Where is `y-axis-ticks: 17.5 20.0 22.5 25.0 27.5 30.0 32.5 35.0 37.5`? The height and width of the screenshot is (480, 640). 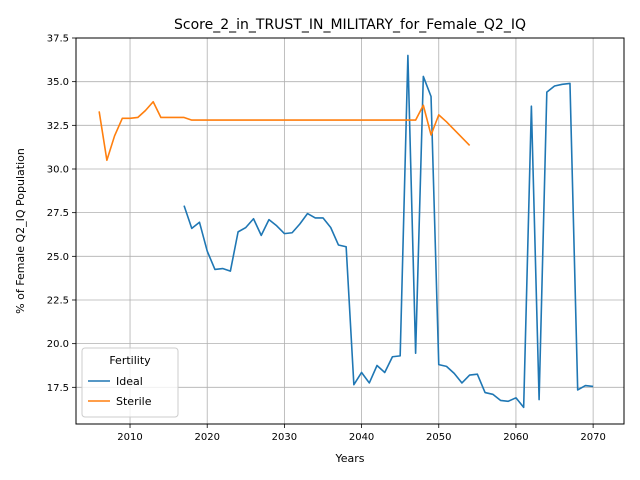 y-axis-ticks: 17.5 20.0 22.5 25.0 27.5 30.0 32.5 35.0 37.5 is located at coordinates (61, 214).